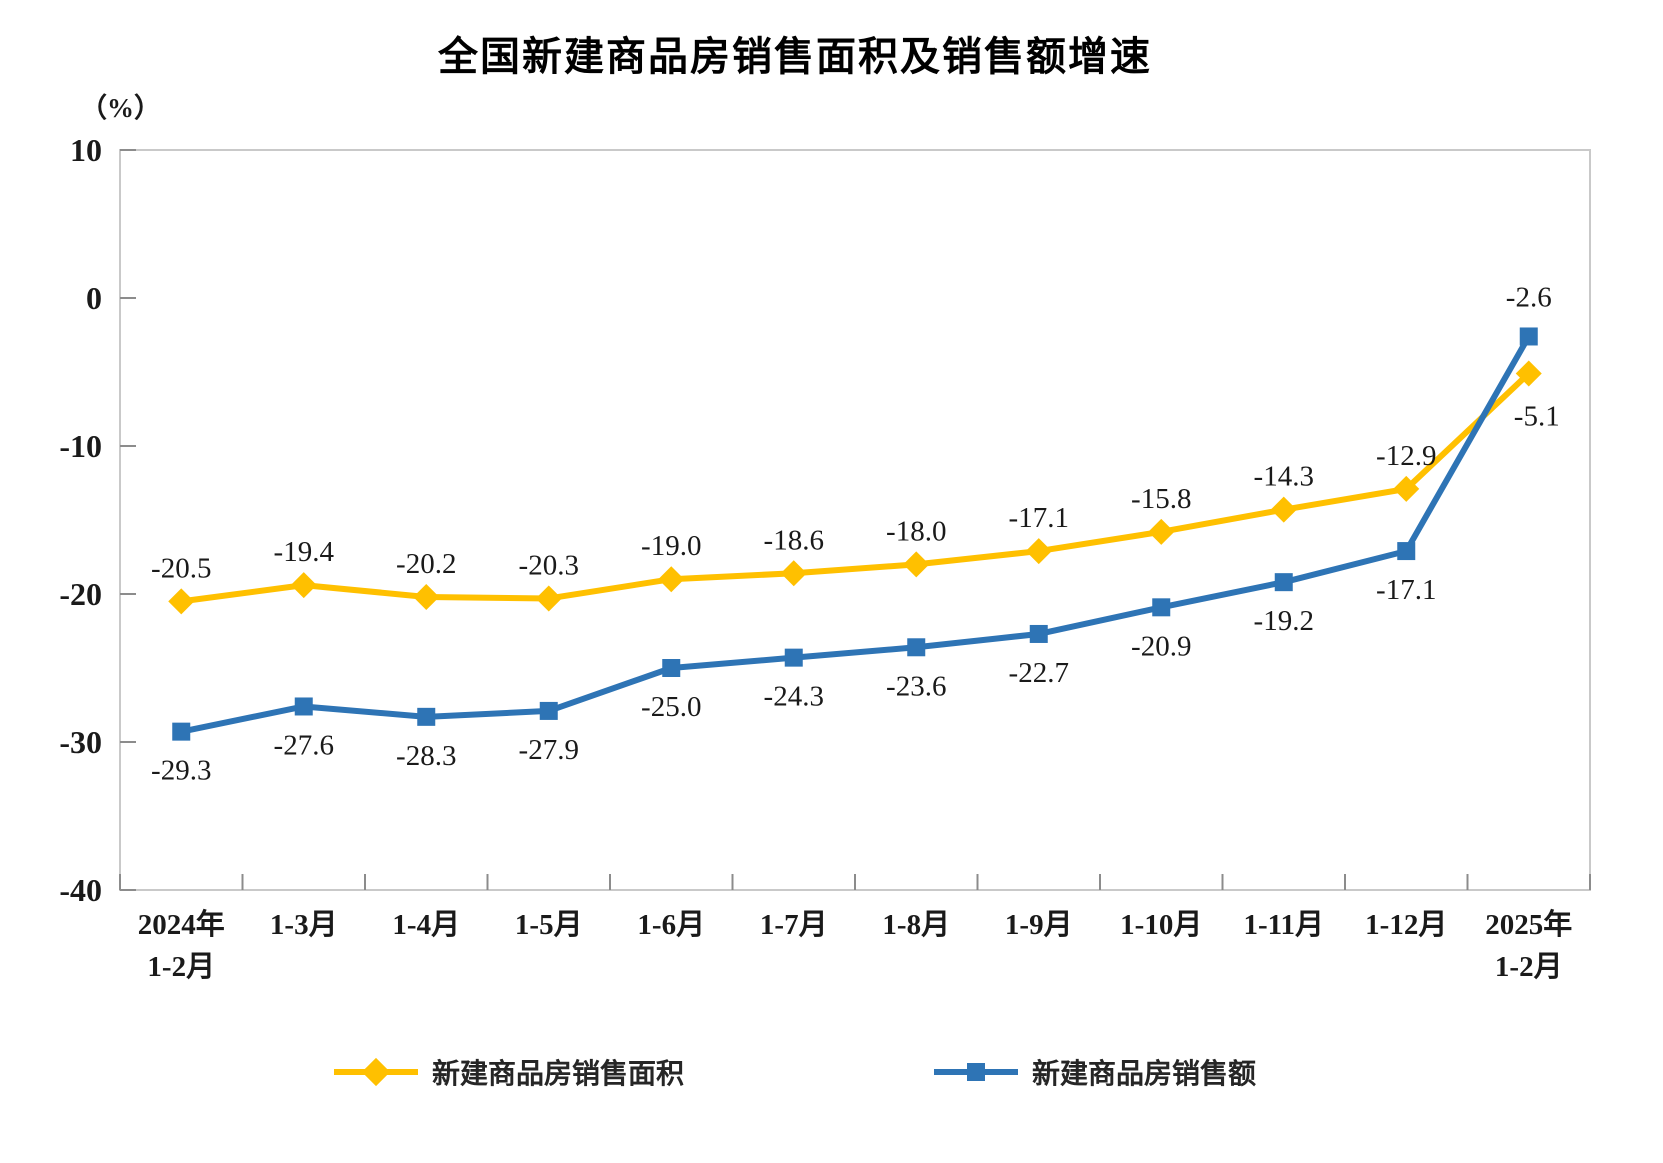 The image size is (1663, 1163). What do you see at coordinates (426, 756) in the screenshot?
I see `data-label: -28.3` at bounding box center [426, 756].